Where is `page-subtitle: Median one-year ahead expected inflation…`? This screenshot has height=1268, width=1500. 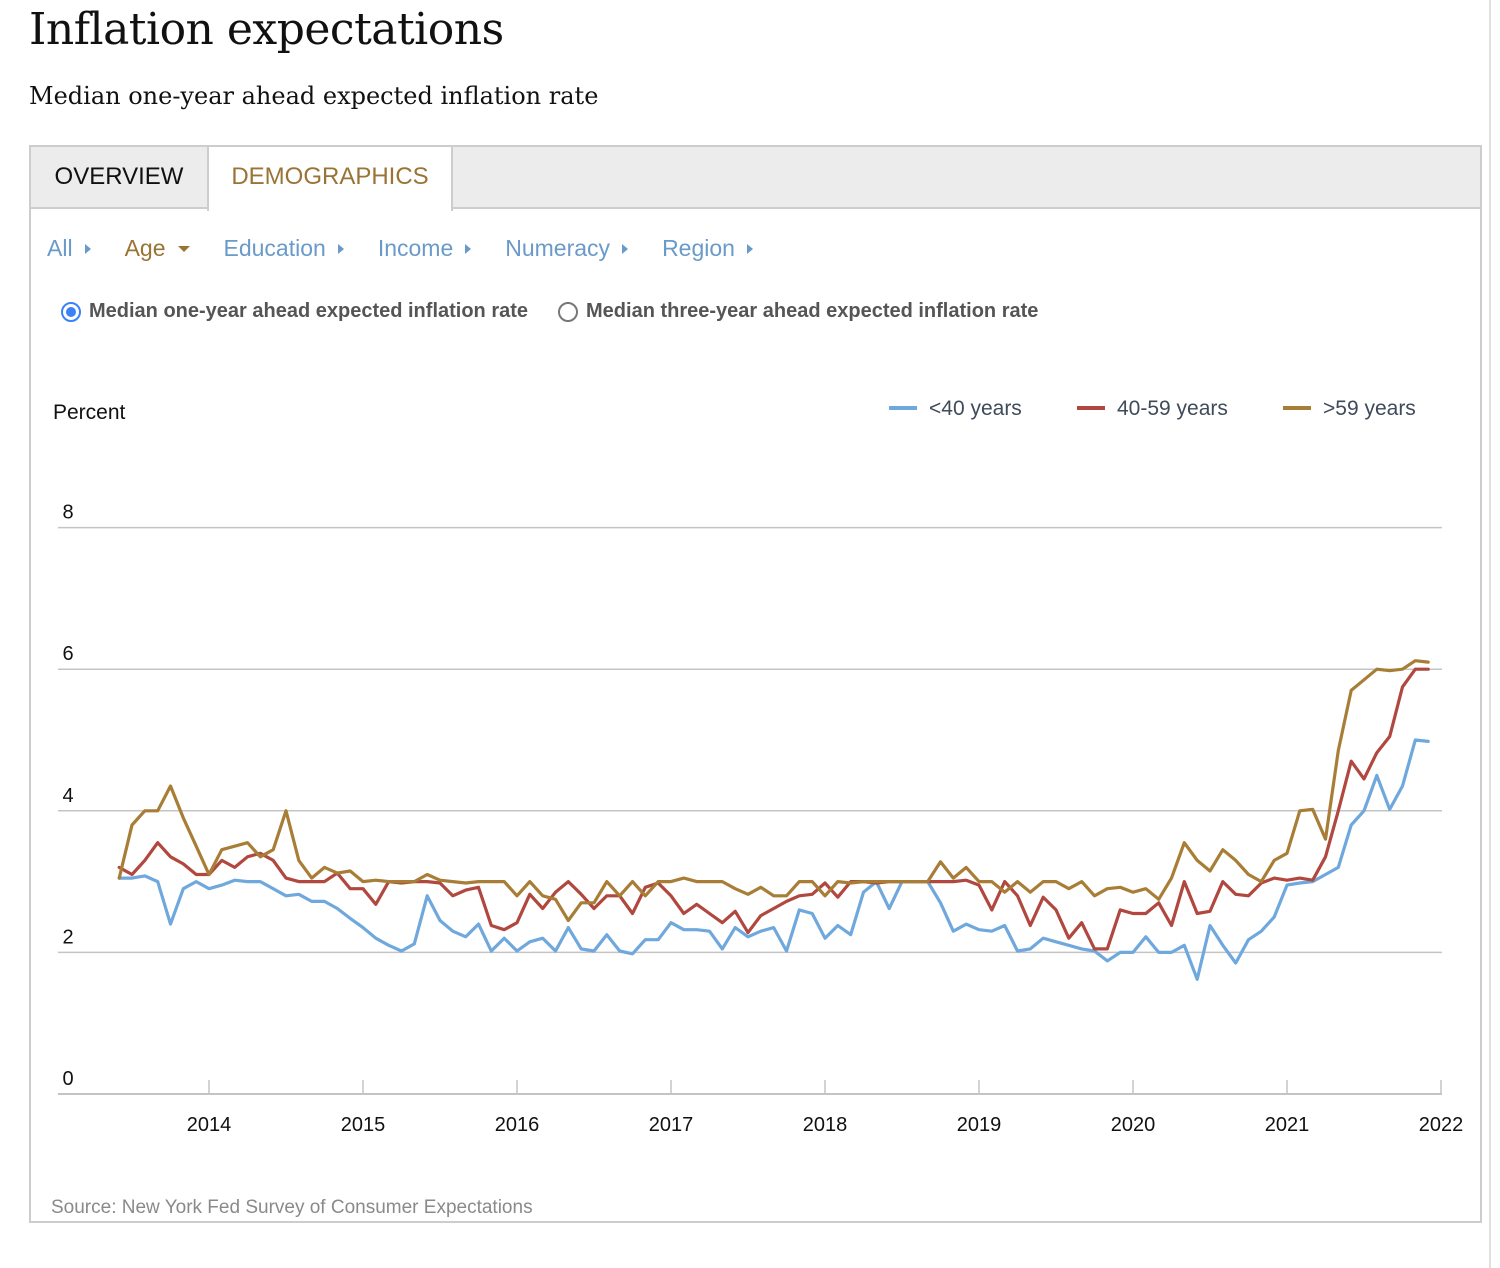
page-subtitle: Median one-year ahead expected inflation… is located at coordinates (314, 96).